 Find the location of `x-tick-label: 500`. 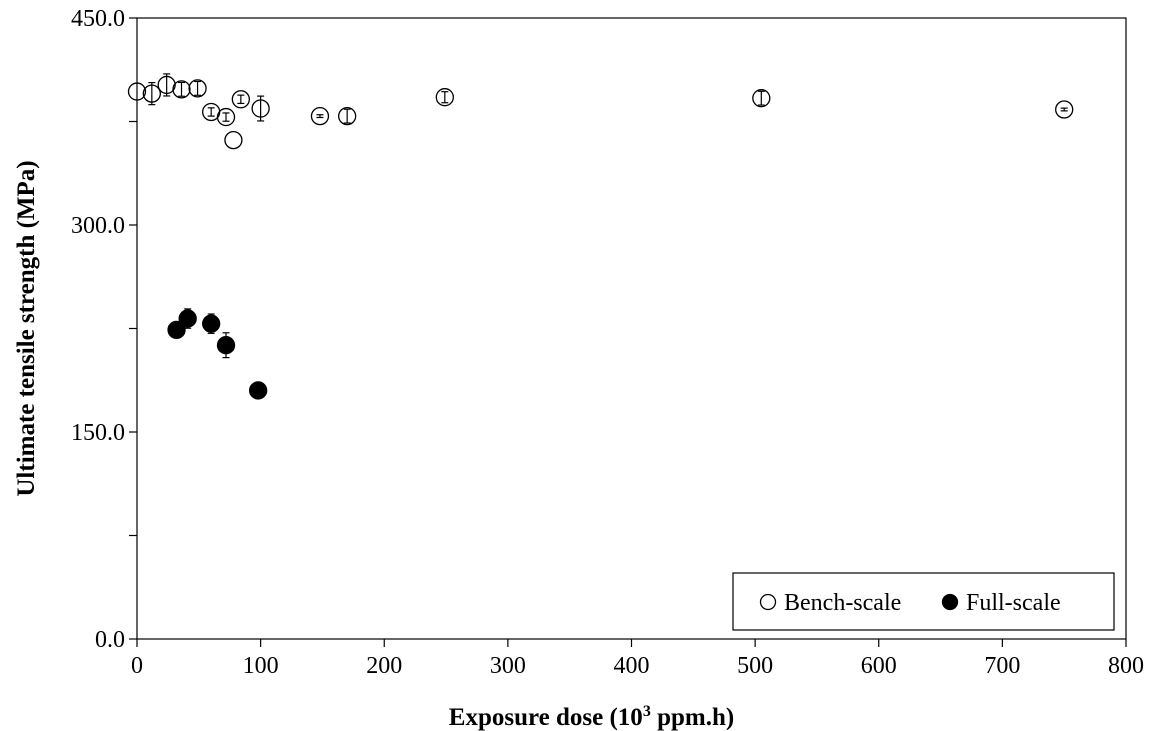

x-tick-label: 500 is located at coordinates (755, 666).